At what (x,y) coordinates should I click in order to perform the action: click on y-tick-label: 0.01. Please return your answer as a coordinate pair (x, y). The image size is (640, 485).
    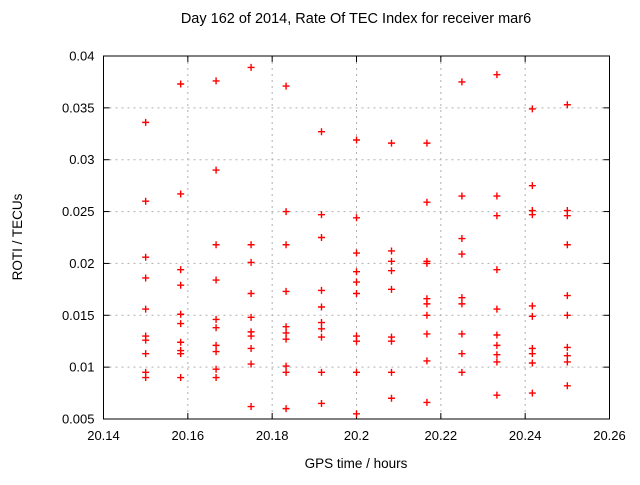
    Looking at the image, I should click on (81, 367).